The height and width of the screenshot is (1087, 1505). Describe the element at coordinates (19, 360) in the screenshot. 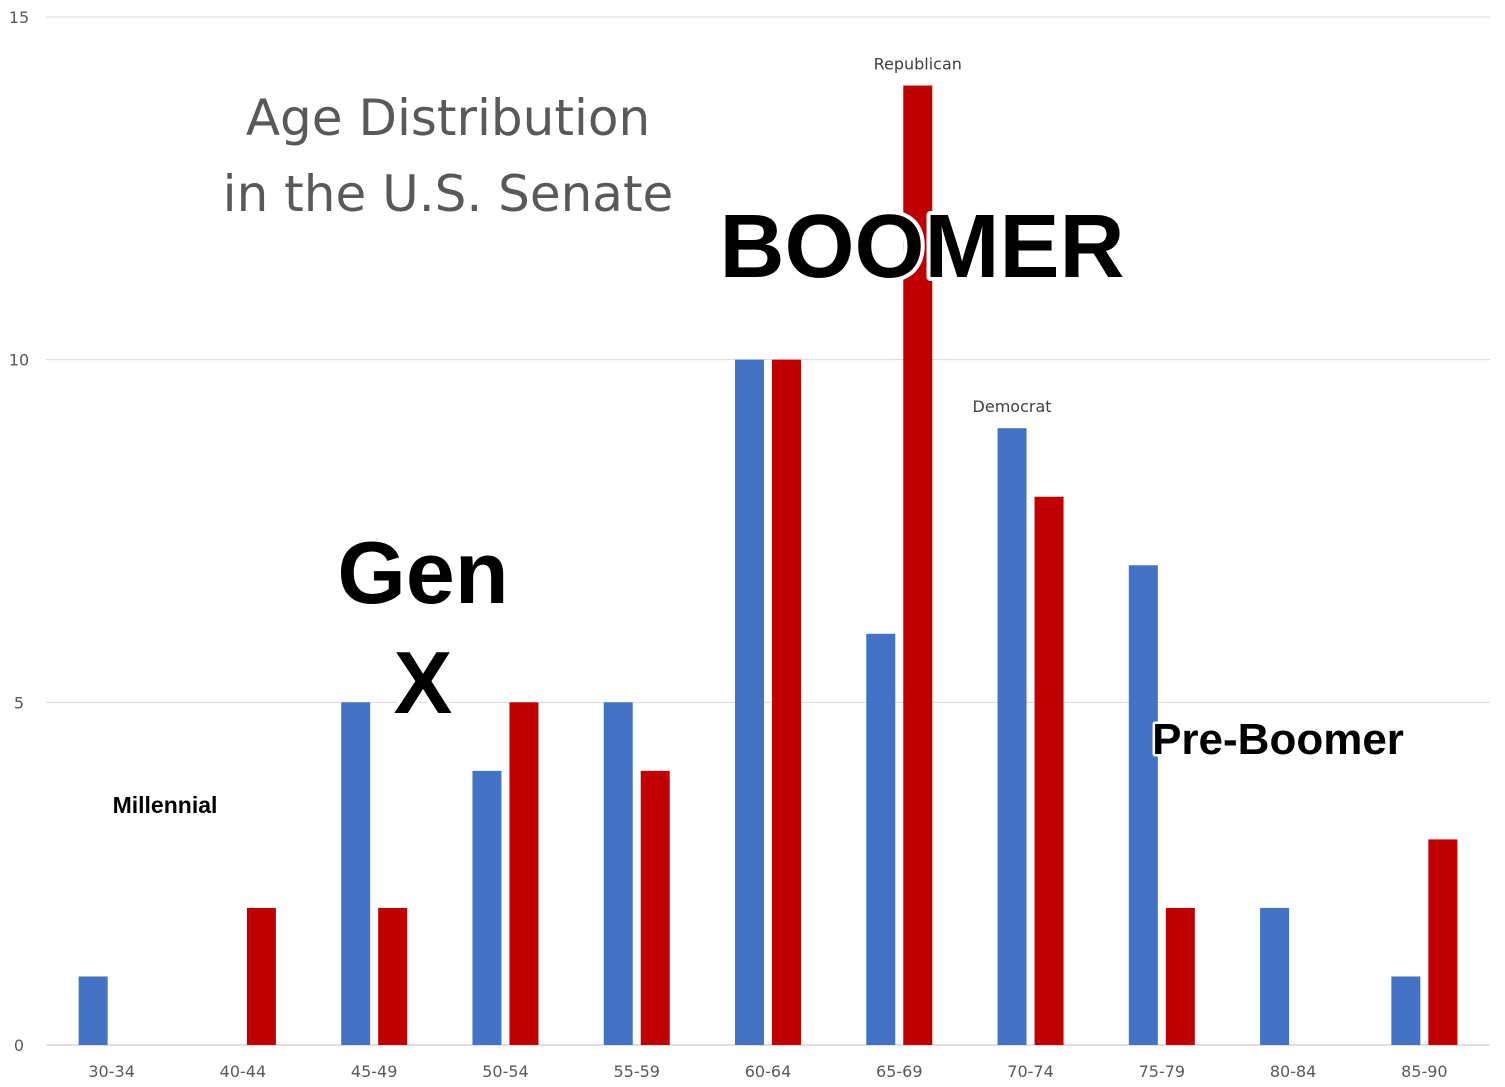

I see `y-tick-label: 10` at that location.